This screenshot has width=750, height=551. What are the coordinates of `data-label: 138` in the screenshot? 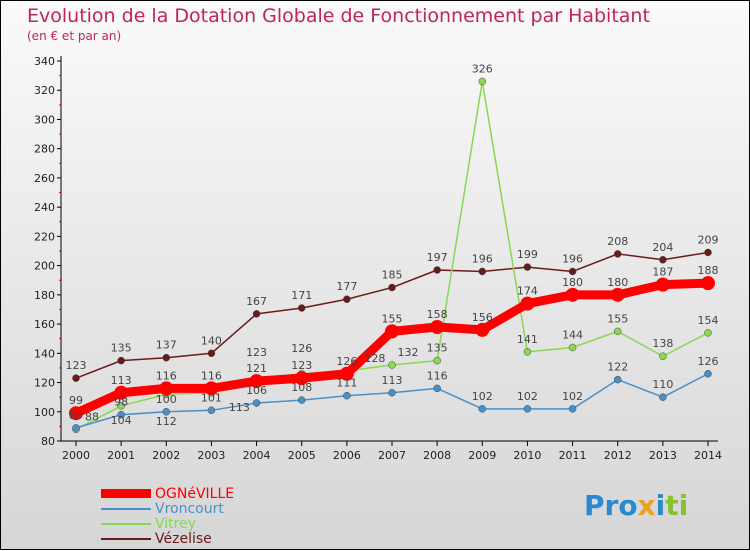 It's located at (662, 343).